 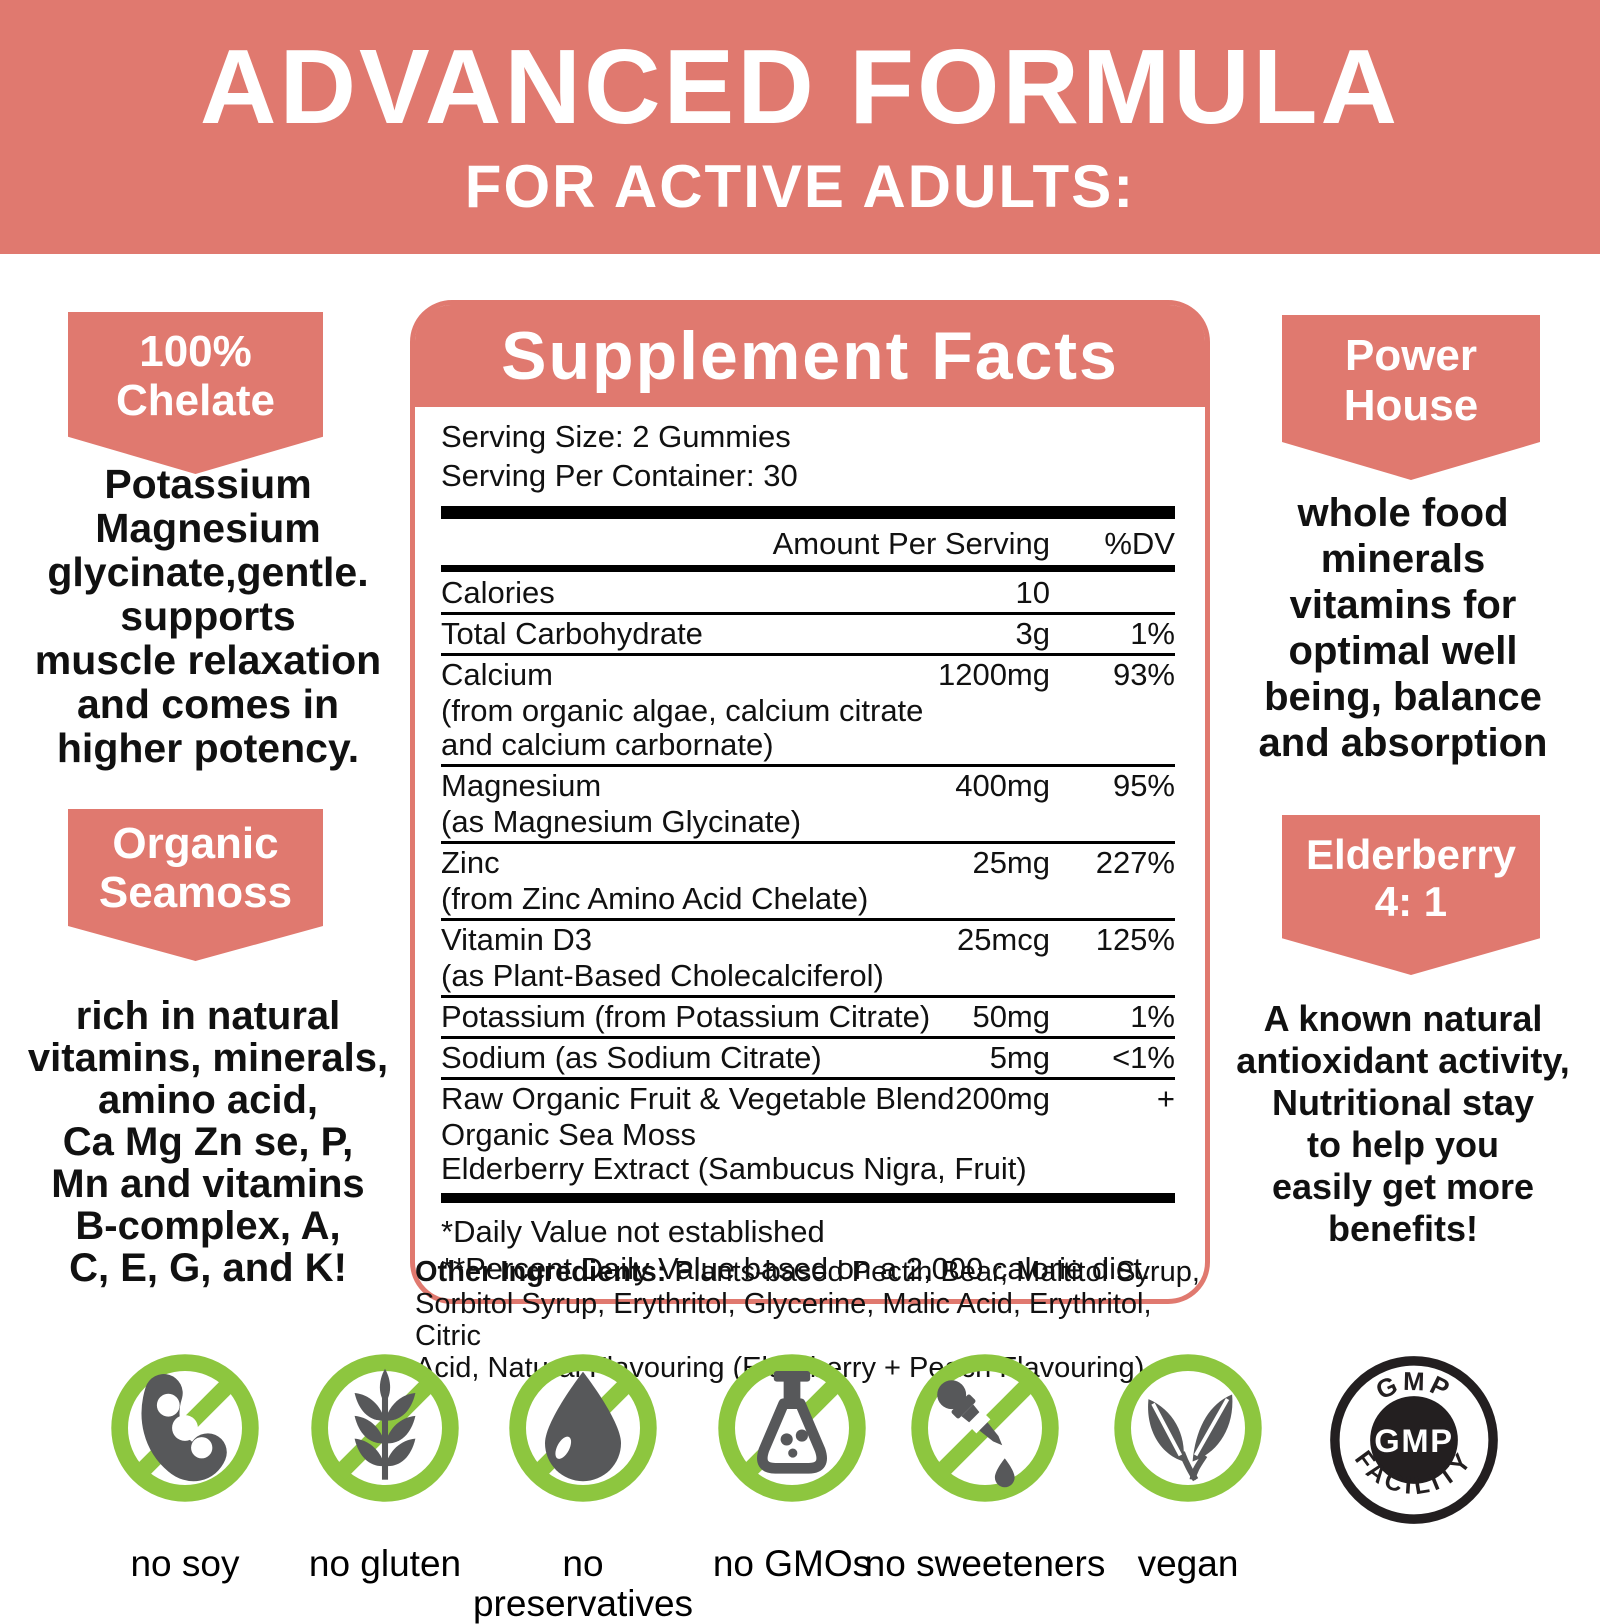 I want to click on row-name: Magnesium, so click(x=521, y=785).